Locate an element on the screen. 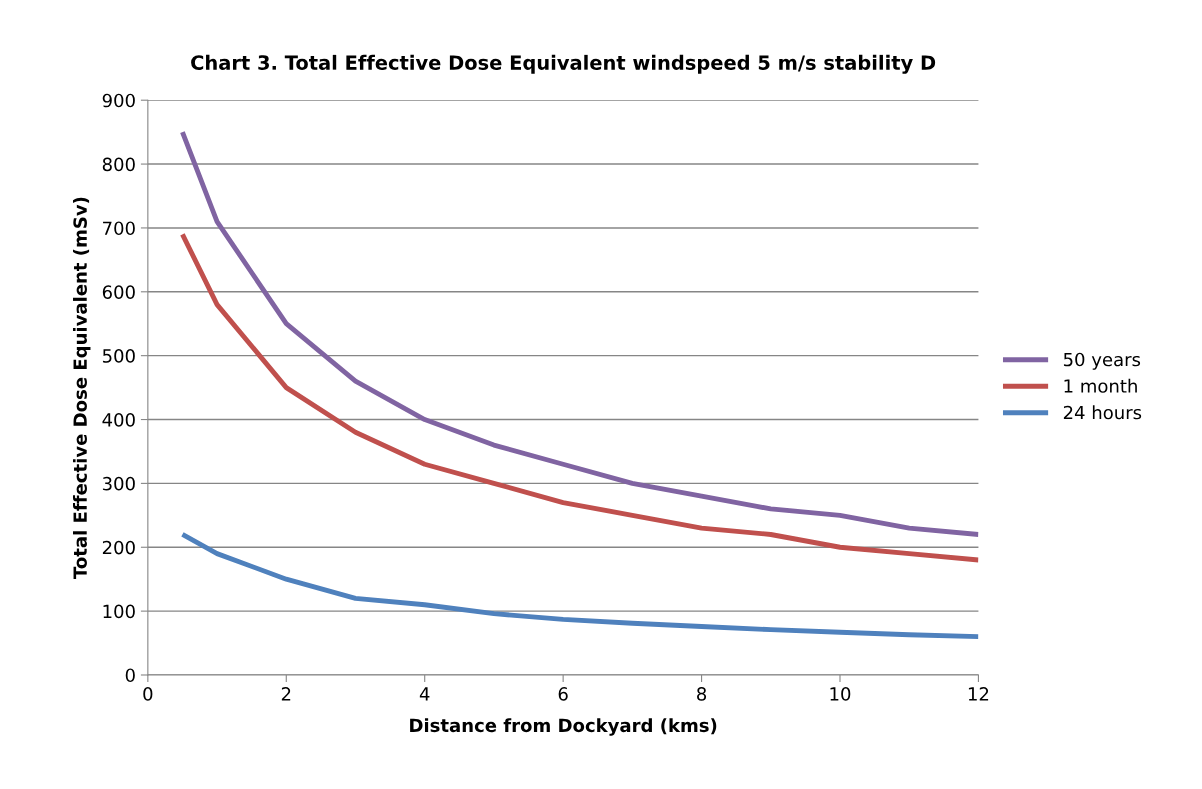  x-tick-label: 12 is located at coordinates (978, 694).